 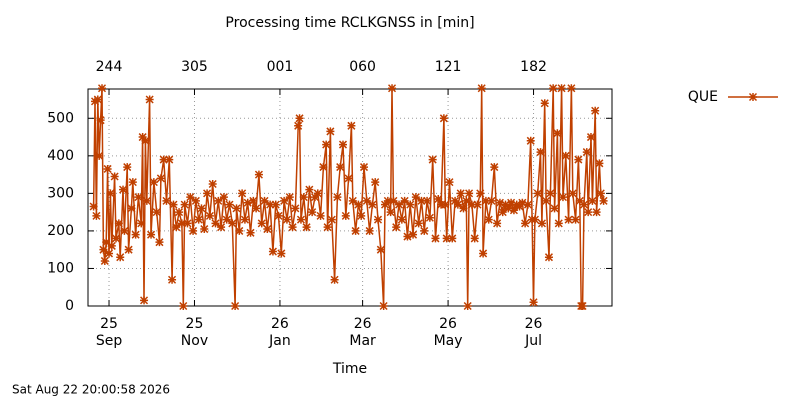 I want to click on x2-tick-label: 182, so click(x=533, y=67).